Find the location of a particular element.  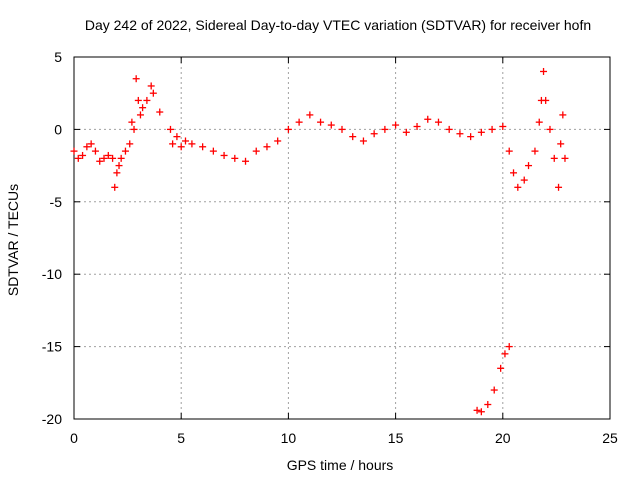

x-axis-label: GPS time / hours is located at coordinates (340, 465).